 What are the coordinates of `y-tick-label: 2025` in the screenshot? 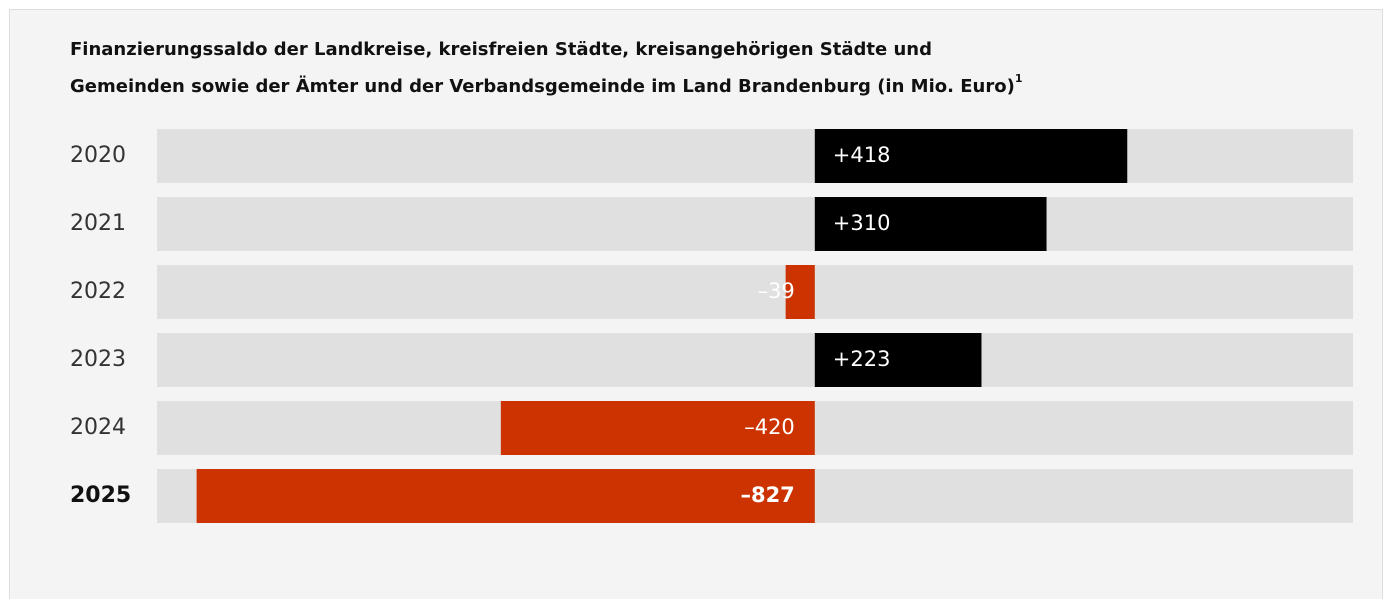 It's located at (100, 495).